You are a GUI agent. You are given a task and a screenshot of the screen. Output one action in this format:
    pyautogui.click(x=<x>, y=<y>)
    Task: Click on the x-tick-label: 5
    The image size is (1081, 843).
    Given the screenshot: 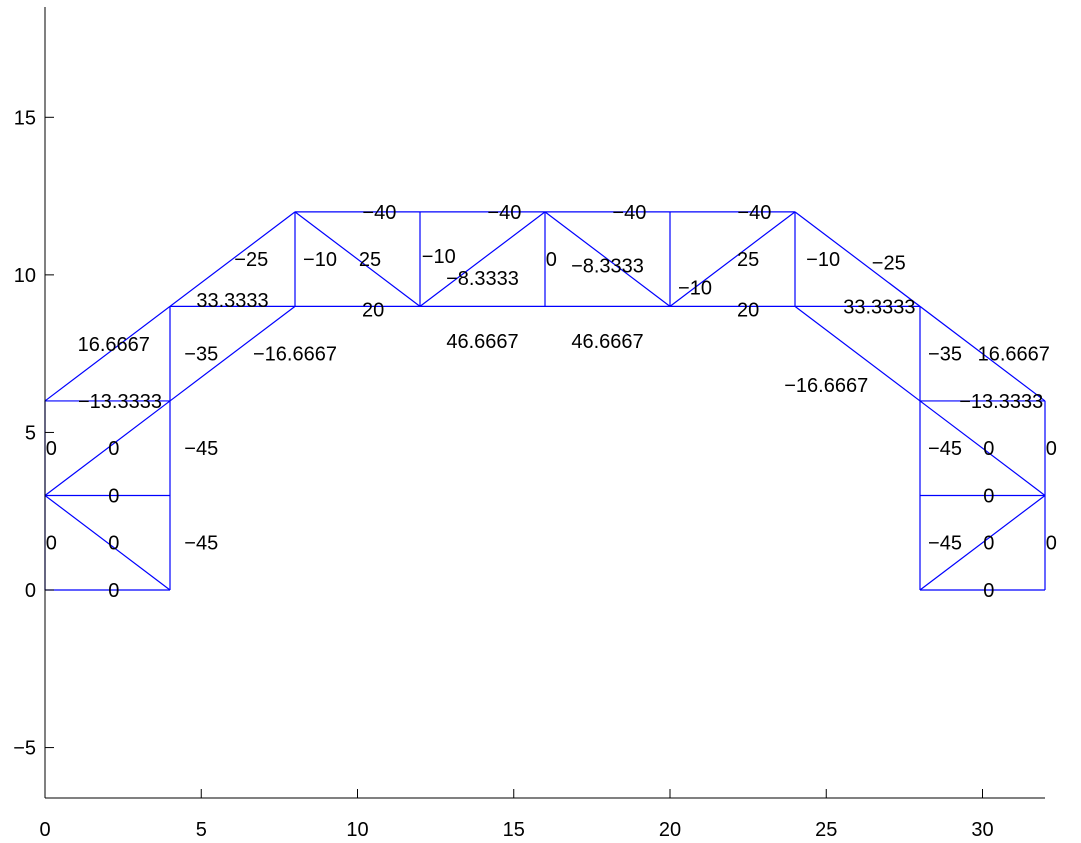 What is the action you would take?
    pyautogui.click(x=201, y=830)
    